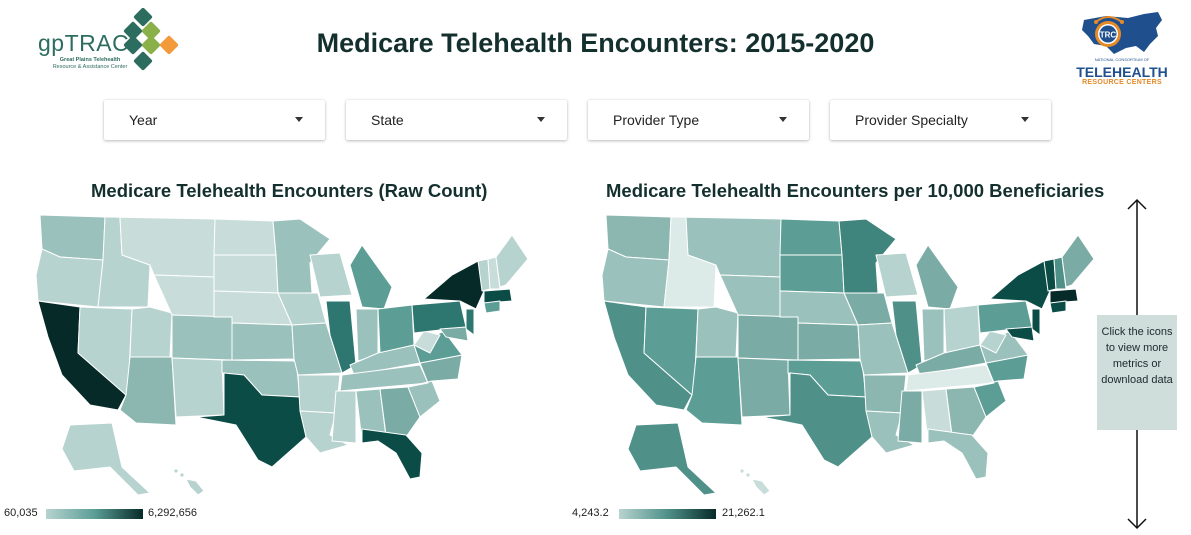 This screenshot has width=1191, height=535. Describe the element at coordinates (150, 39) in the screenshot. I see `diamond-cluster-logo-icon` at that location.